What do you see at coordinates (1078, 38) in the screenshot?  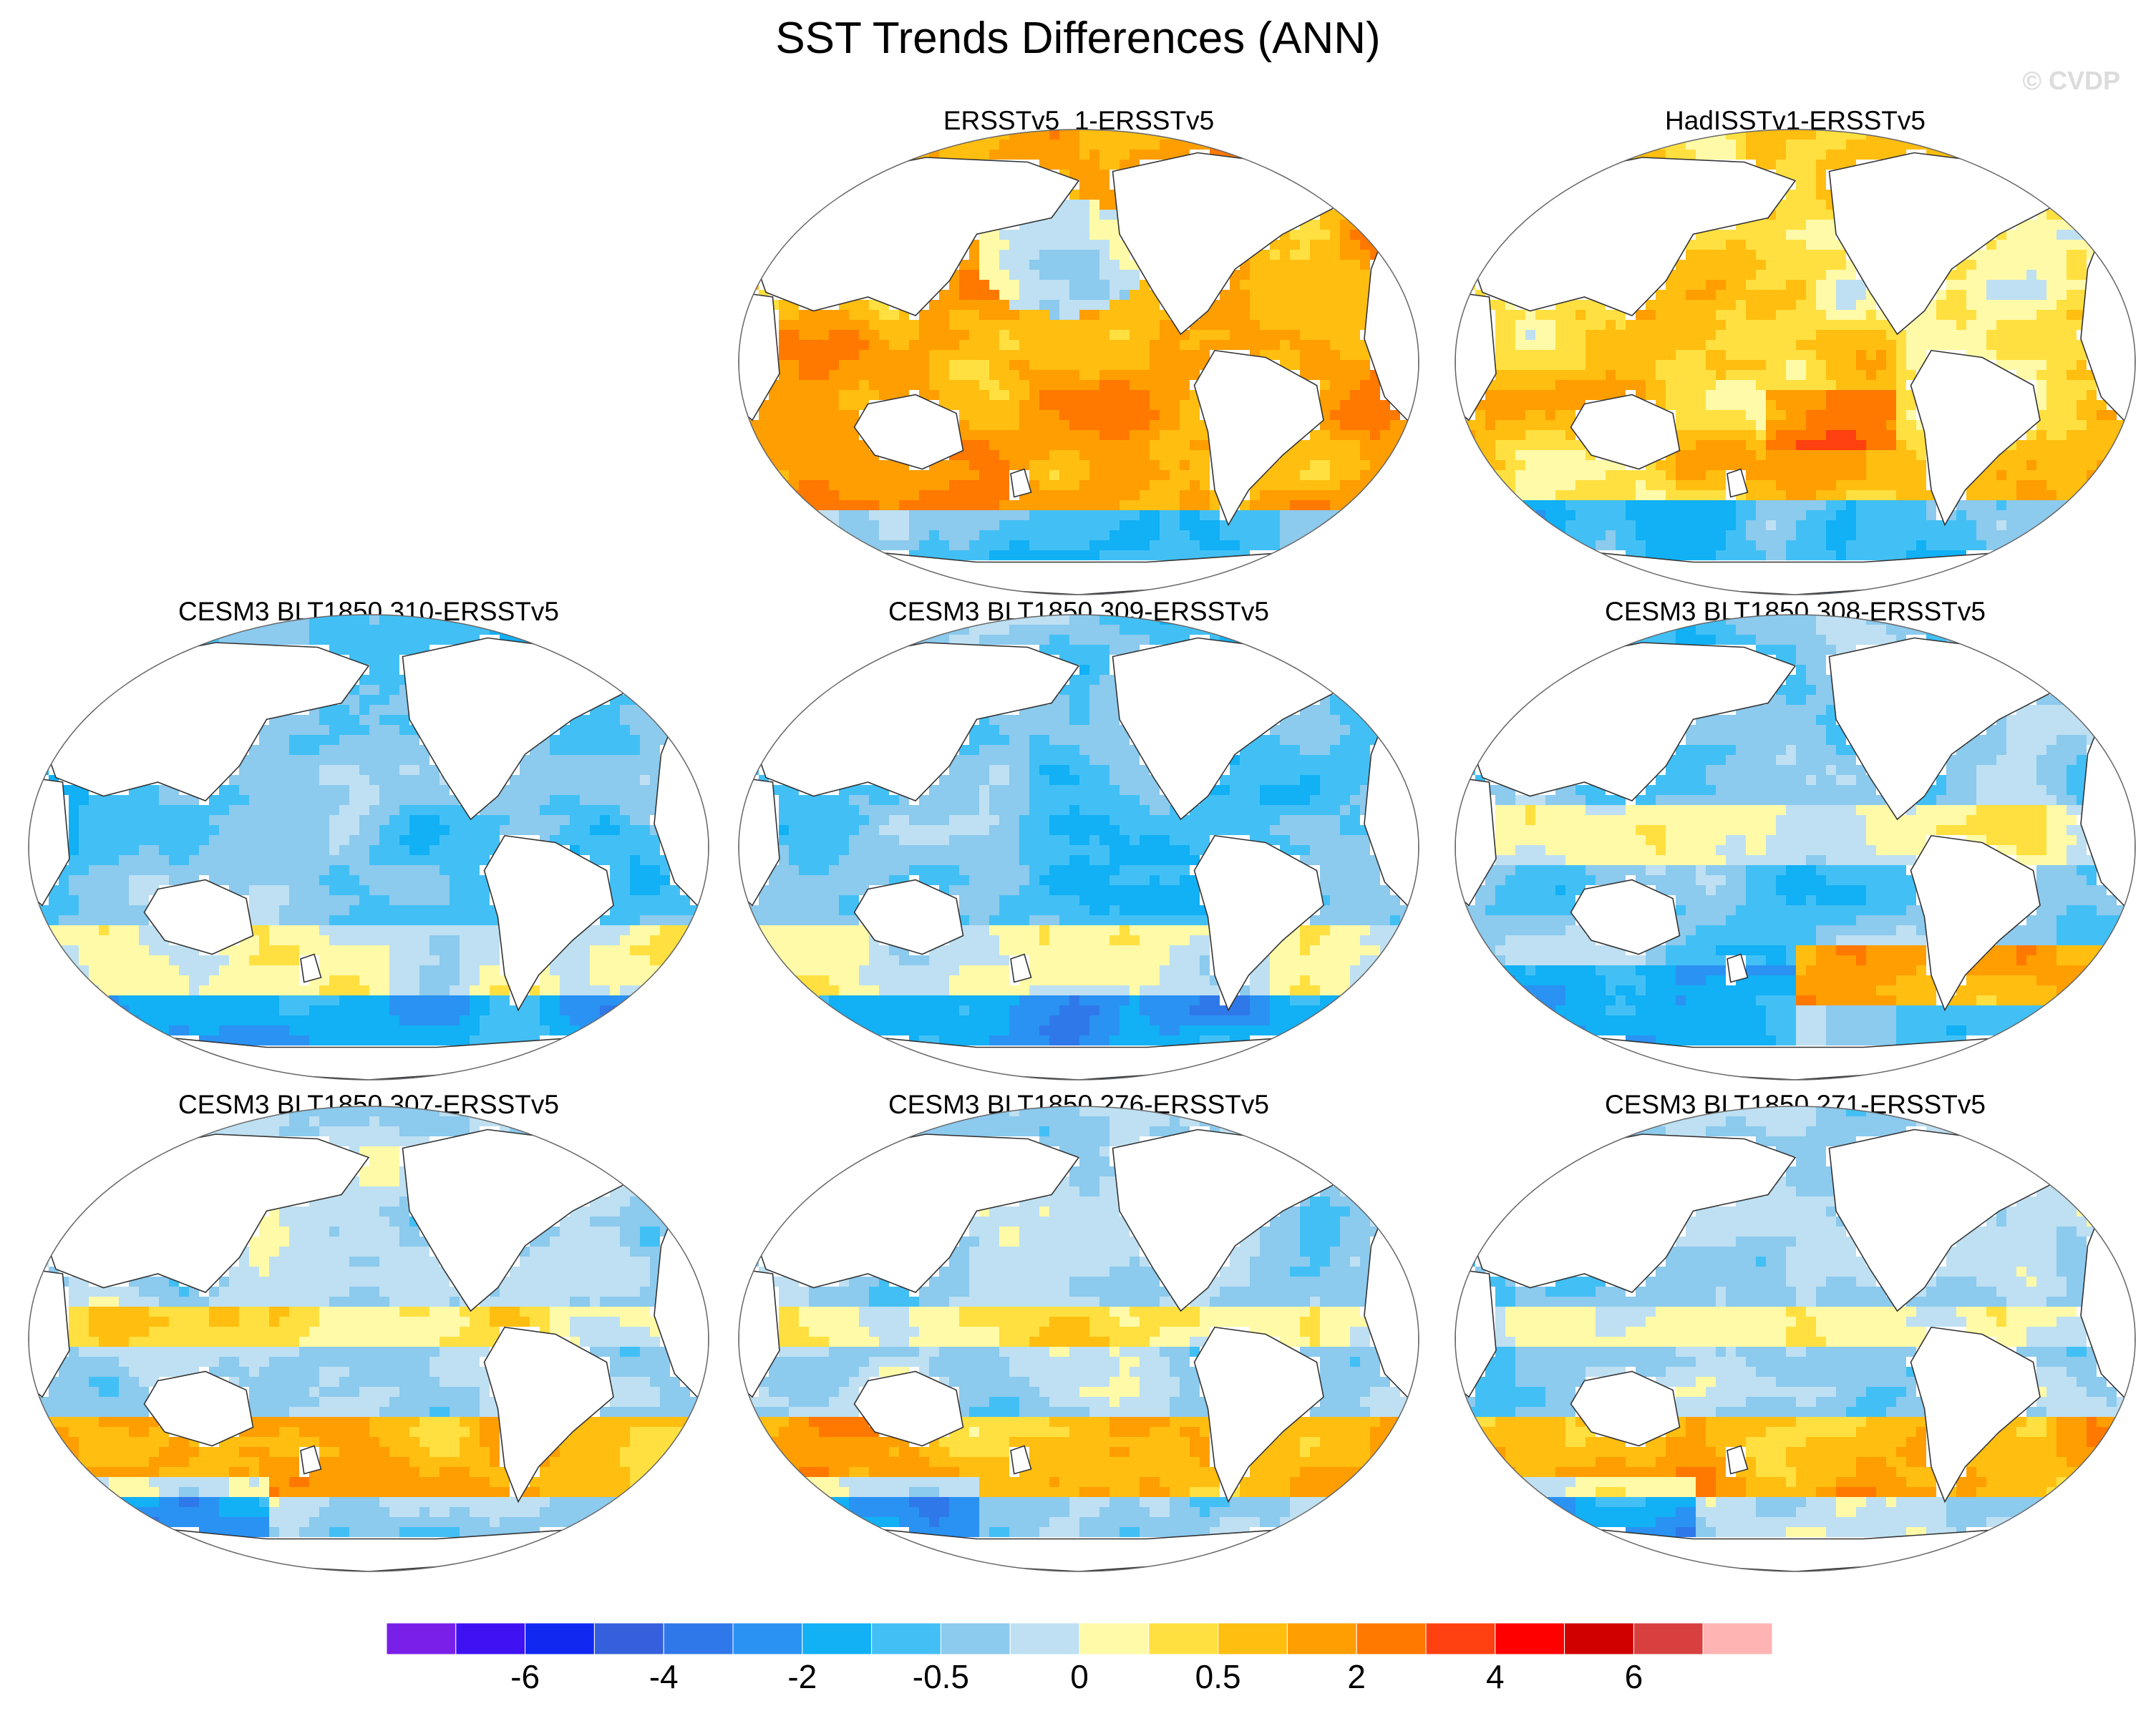 I see `chart-title: SST Trends Differences (ANN)` at bounding box center [1078, 38].